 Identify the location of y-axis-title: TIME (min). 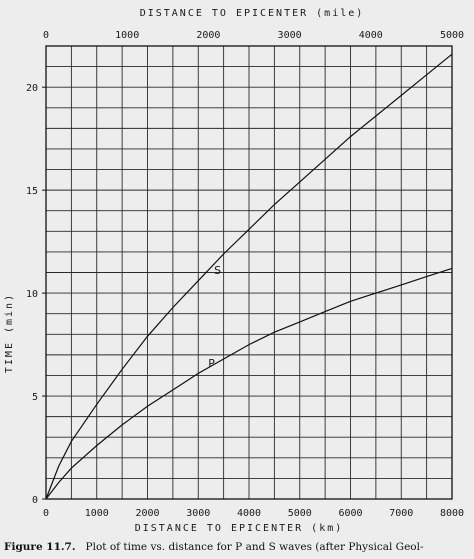
(9, 333).